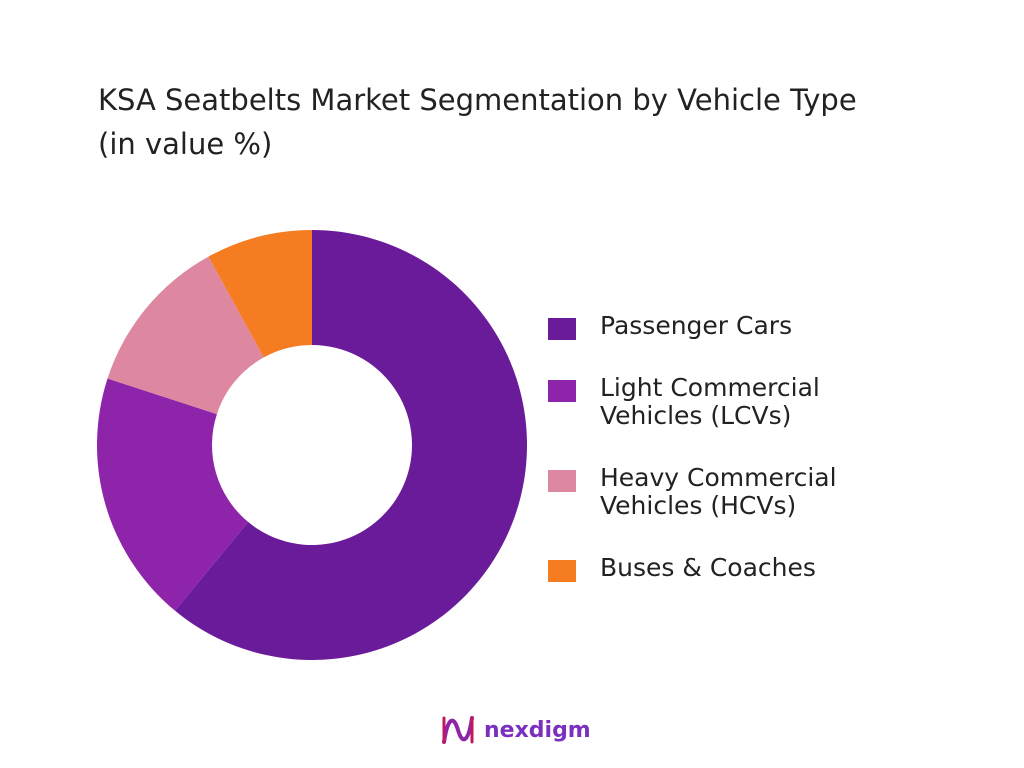  I want to click on legend-item-hcvs: Heavy Commercial Vehicles (HCVs), so click(692, 492).